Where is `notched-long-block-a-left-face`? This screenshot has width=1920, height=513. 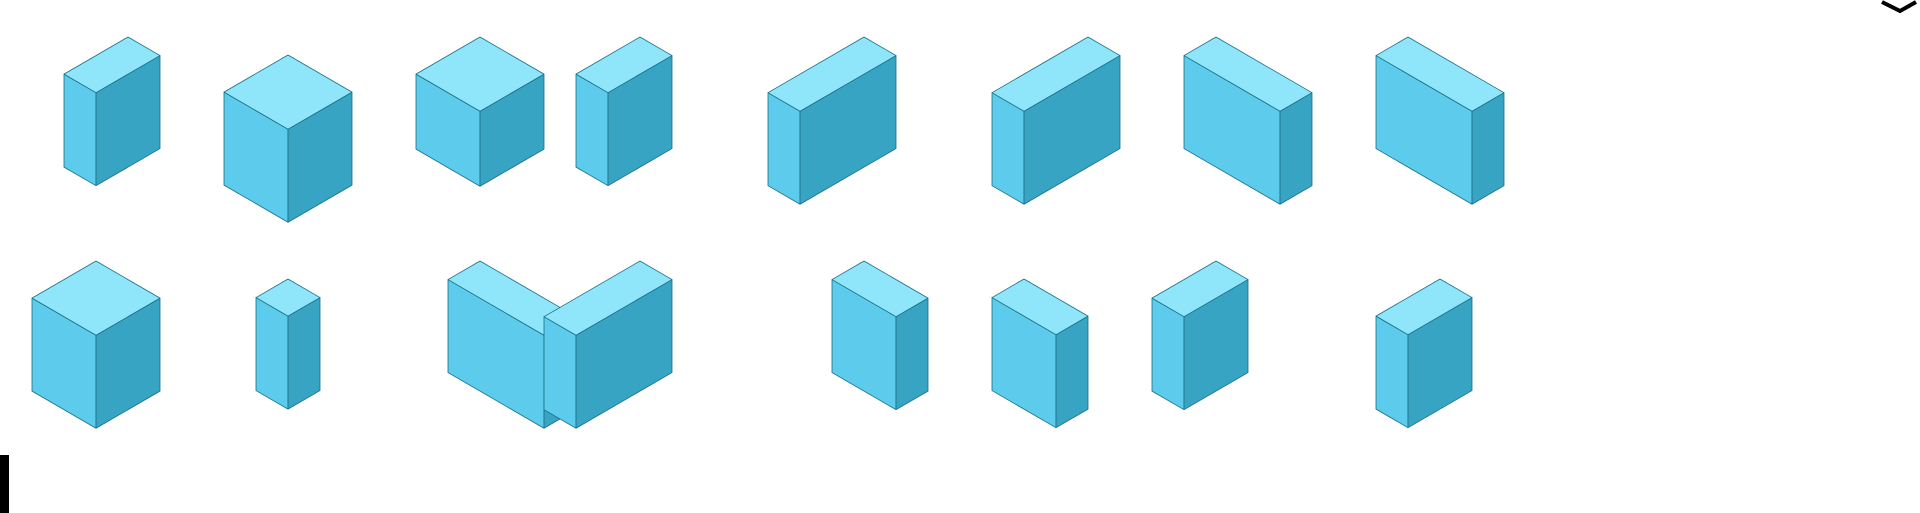 notched-long-block-a-left-face is located at coordinates (1008, 148).